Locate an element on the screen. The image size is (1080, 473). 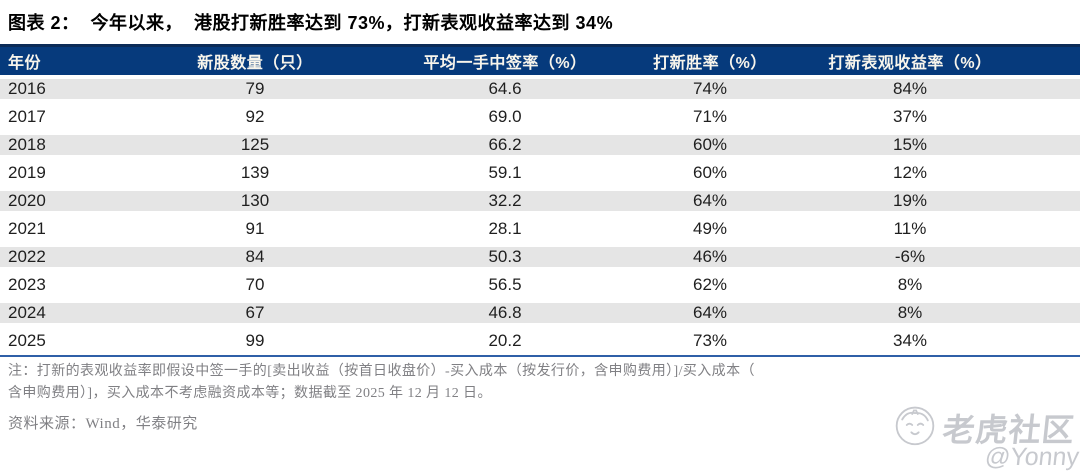
value-cell: 19% is located at coordinates (910, 201).